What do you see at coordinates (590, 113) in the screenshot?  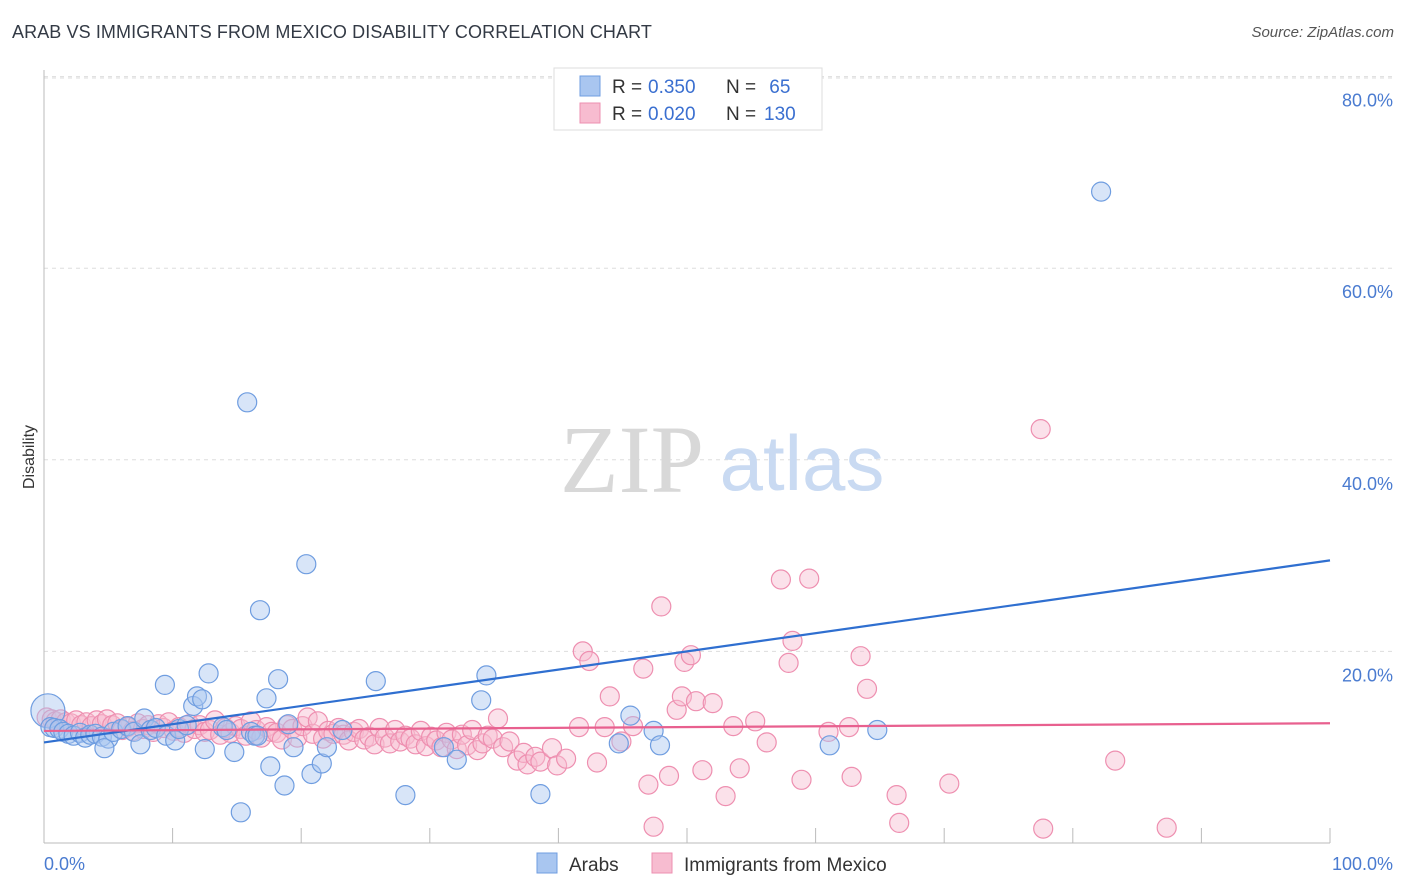 I see `legend-swatch-mexico` at bounding box center [590, 113].